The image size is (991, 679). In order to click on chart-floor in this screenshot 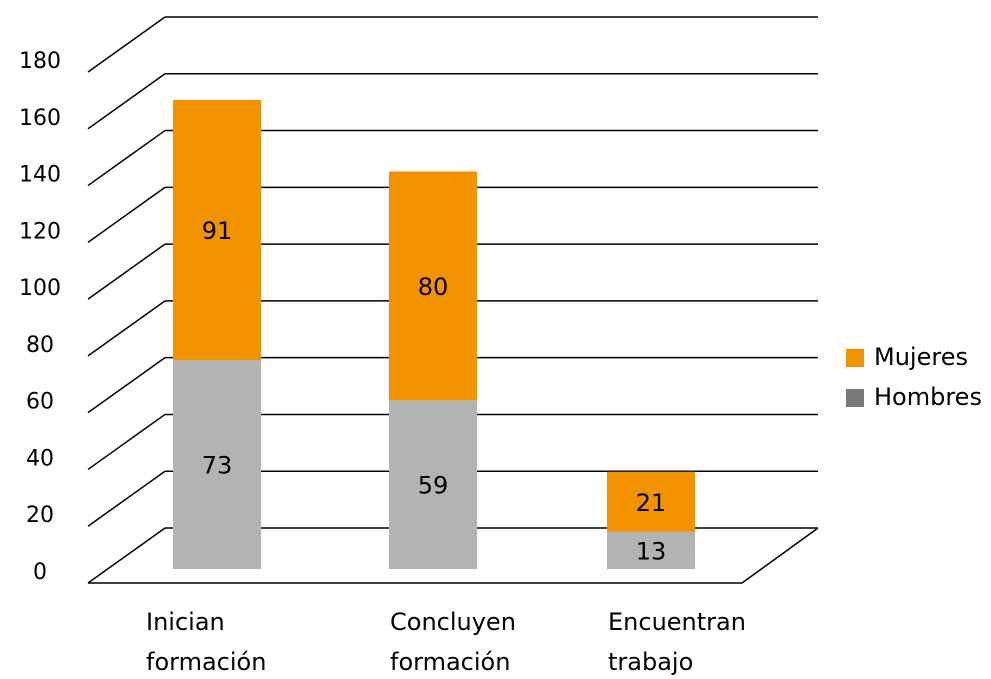, I will do `click(453, 555)`.